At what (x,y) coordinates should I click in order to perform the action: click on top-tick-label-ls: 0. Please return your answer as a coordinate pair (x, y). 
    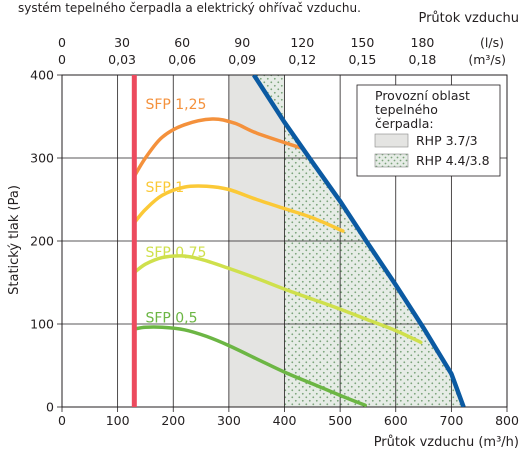
    Looking at the image, I should click on (62, 42).